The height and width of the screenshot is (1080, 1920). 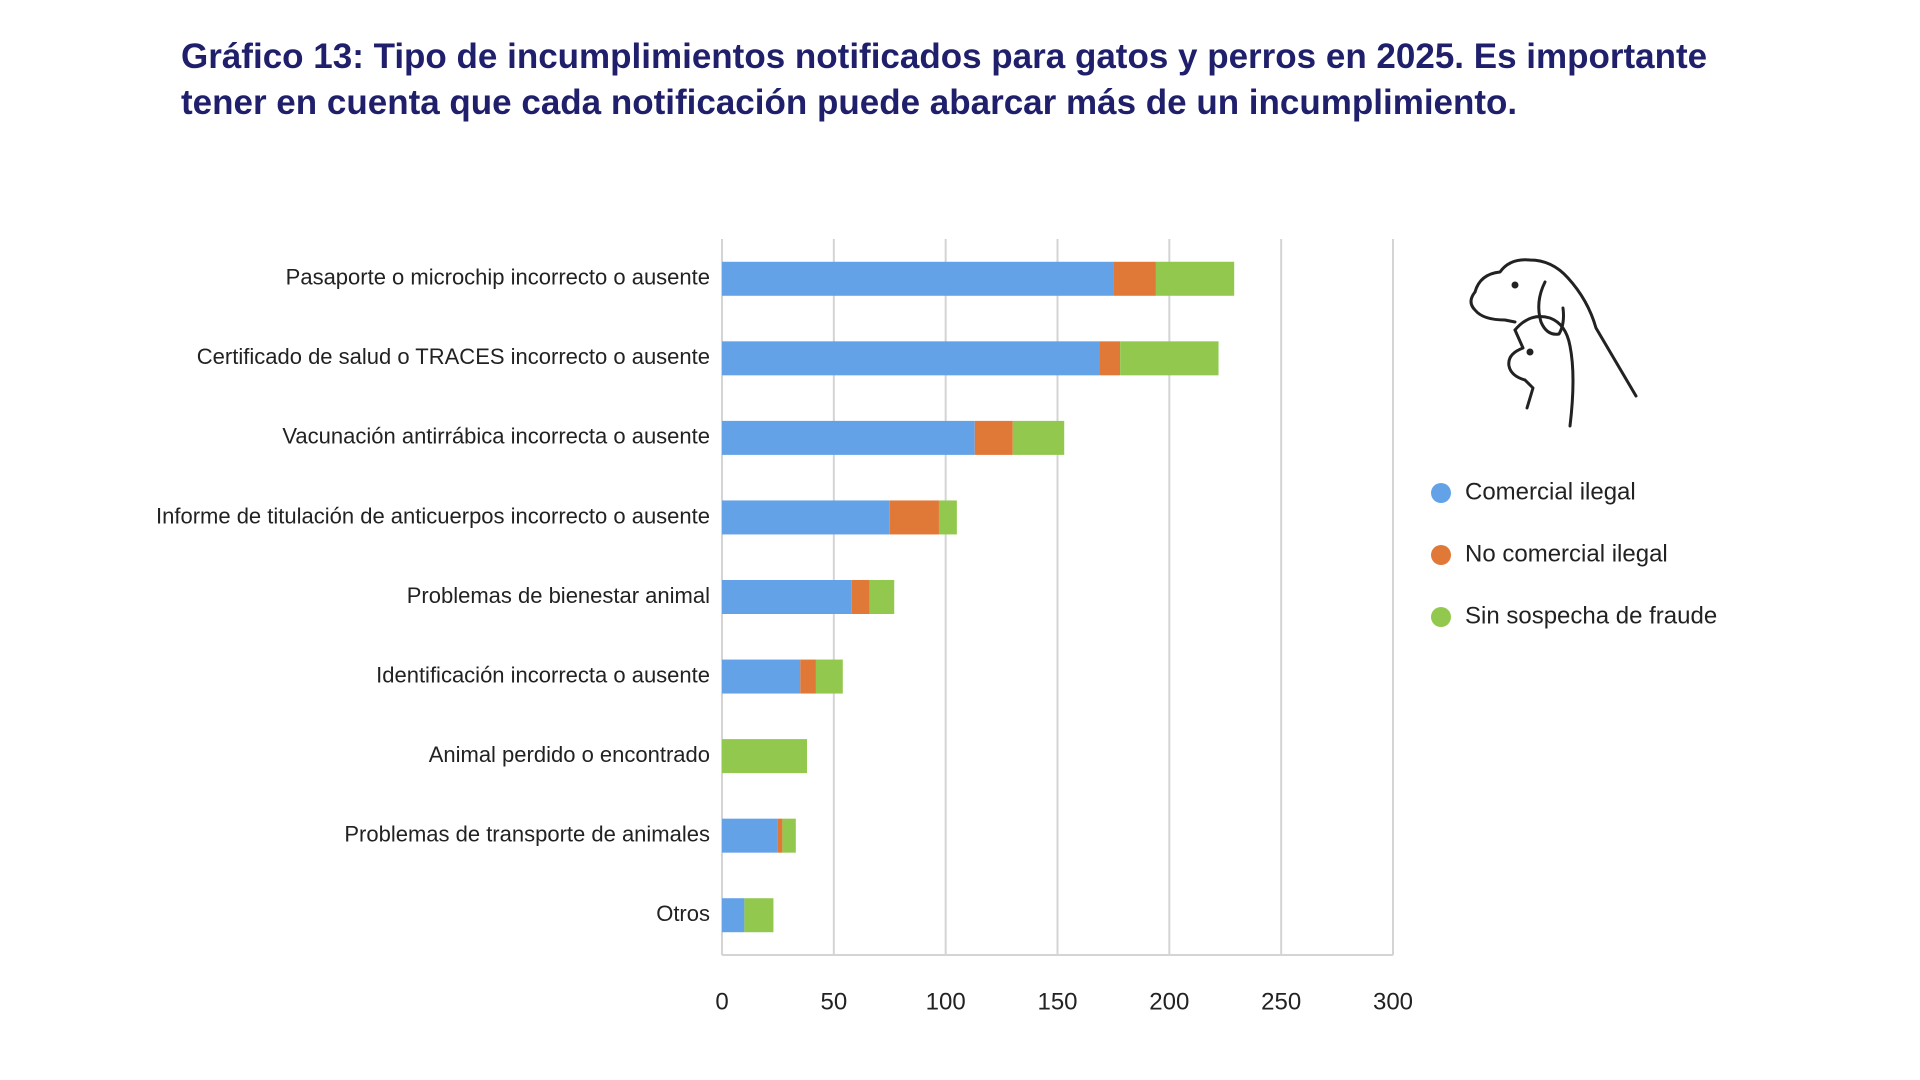 I want to click on dog-cat-icon, so click(x=1553, y=343).